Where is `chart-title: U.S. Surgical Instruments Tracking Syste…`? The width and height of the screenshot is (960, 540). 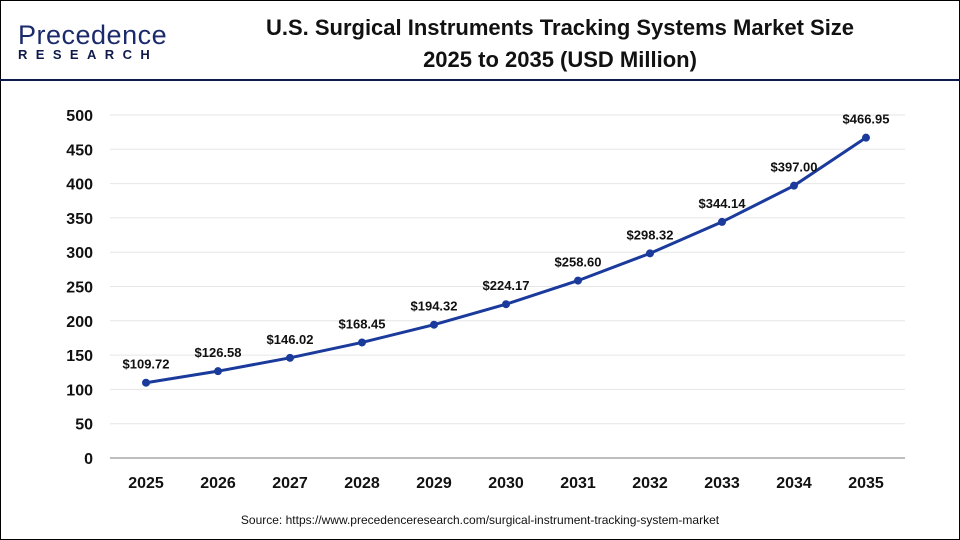
chart-title: U.S. Surgical Instruments Tracking Syste… is located at coordinates (560, 44).